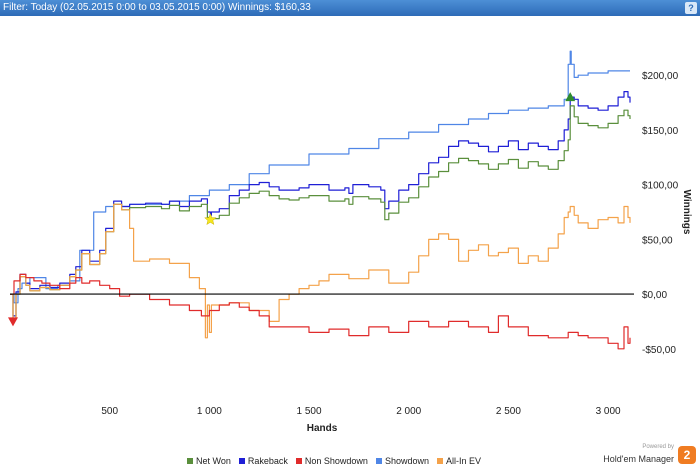  Describe the element at coordinates (209, 411) in the screenshot. I see `x-tick-label: 1 000` at that location.